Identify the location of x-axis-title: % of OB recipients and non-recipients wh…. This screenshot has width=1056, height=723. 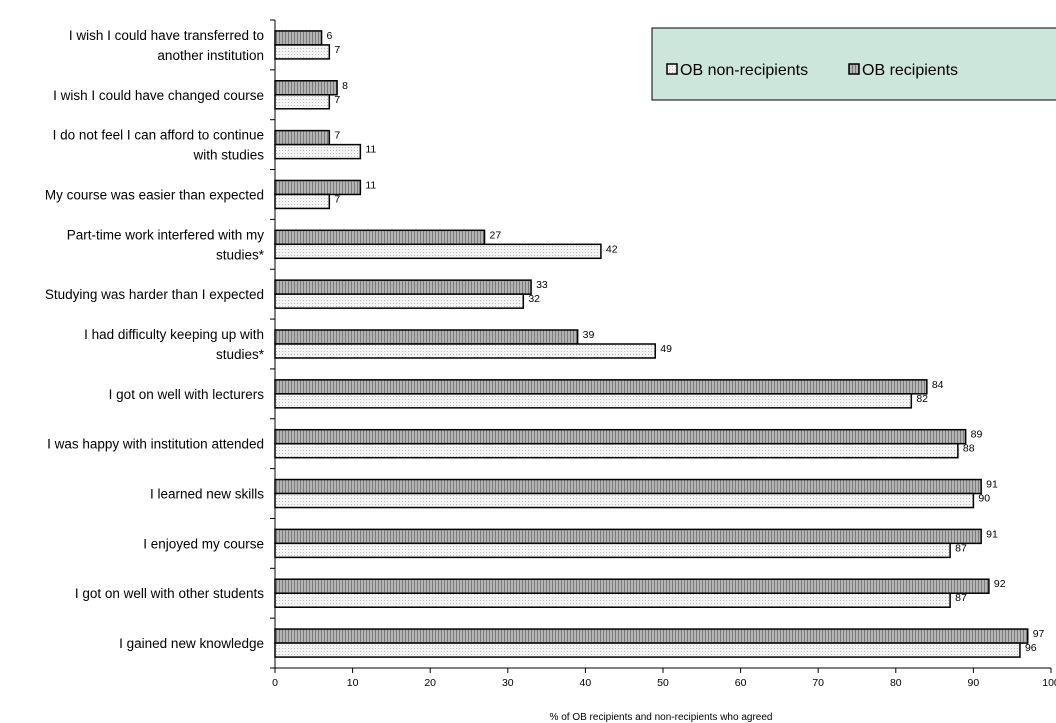
(661, 717).